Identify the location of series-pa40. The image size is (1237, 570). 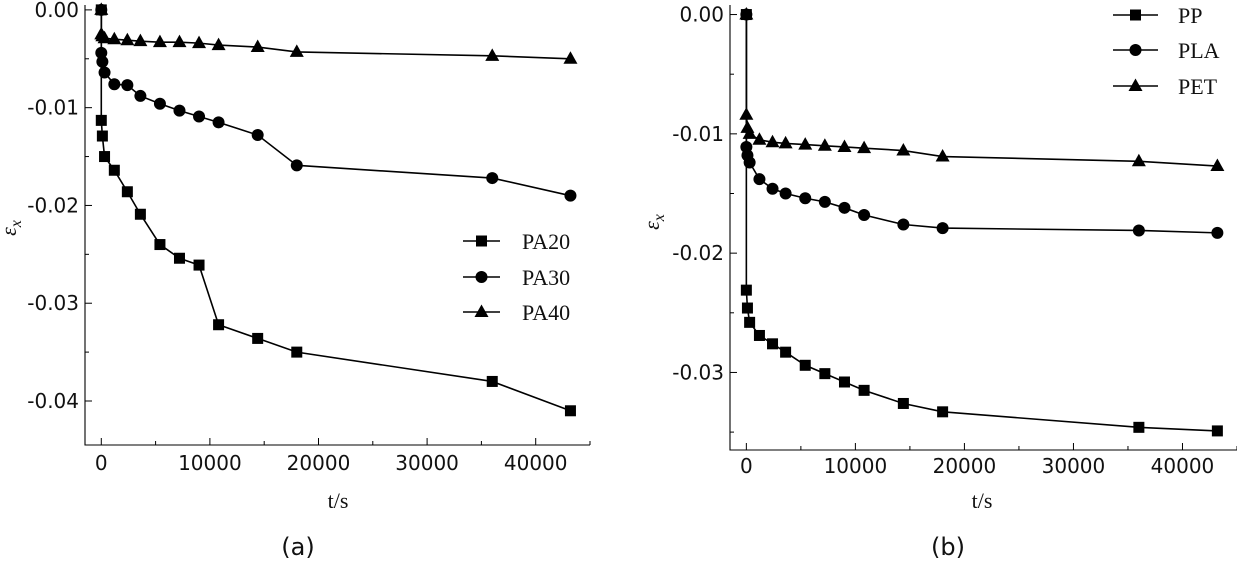
(336, 33).